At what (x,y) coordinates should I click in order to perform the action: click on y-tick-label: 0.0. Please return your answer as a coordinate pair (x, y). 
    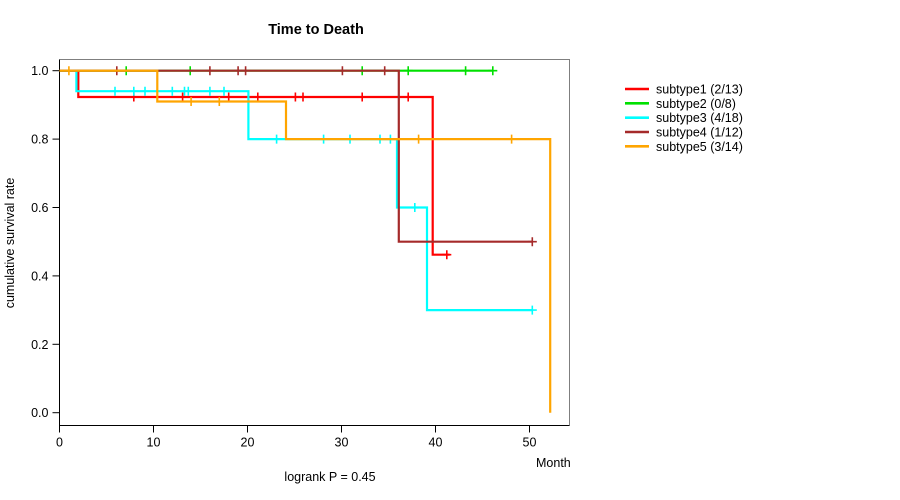
    Looking at the image, I should click on (39, 413).